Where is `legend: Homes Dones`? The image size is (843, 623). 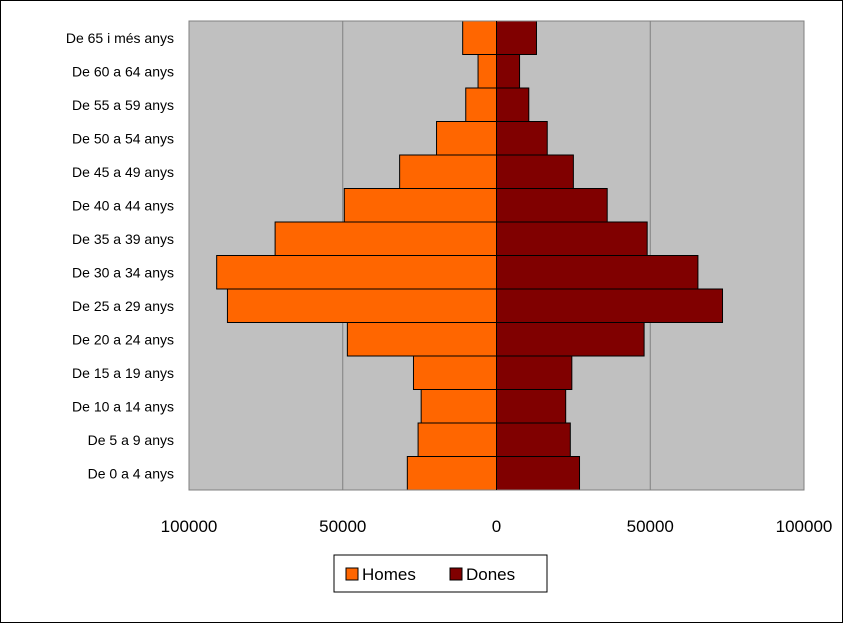 legend: Homes Dones is located at coordinates (440, 573).